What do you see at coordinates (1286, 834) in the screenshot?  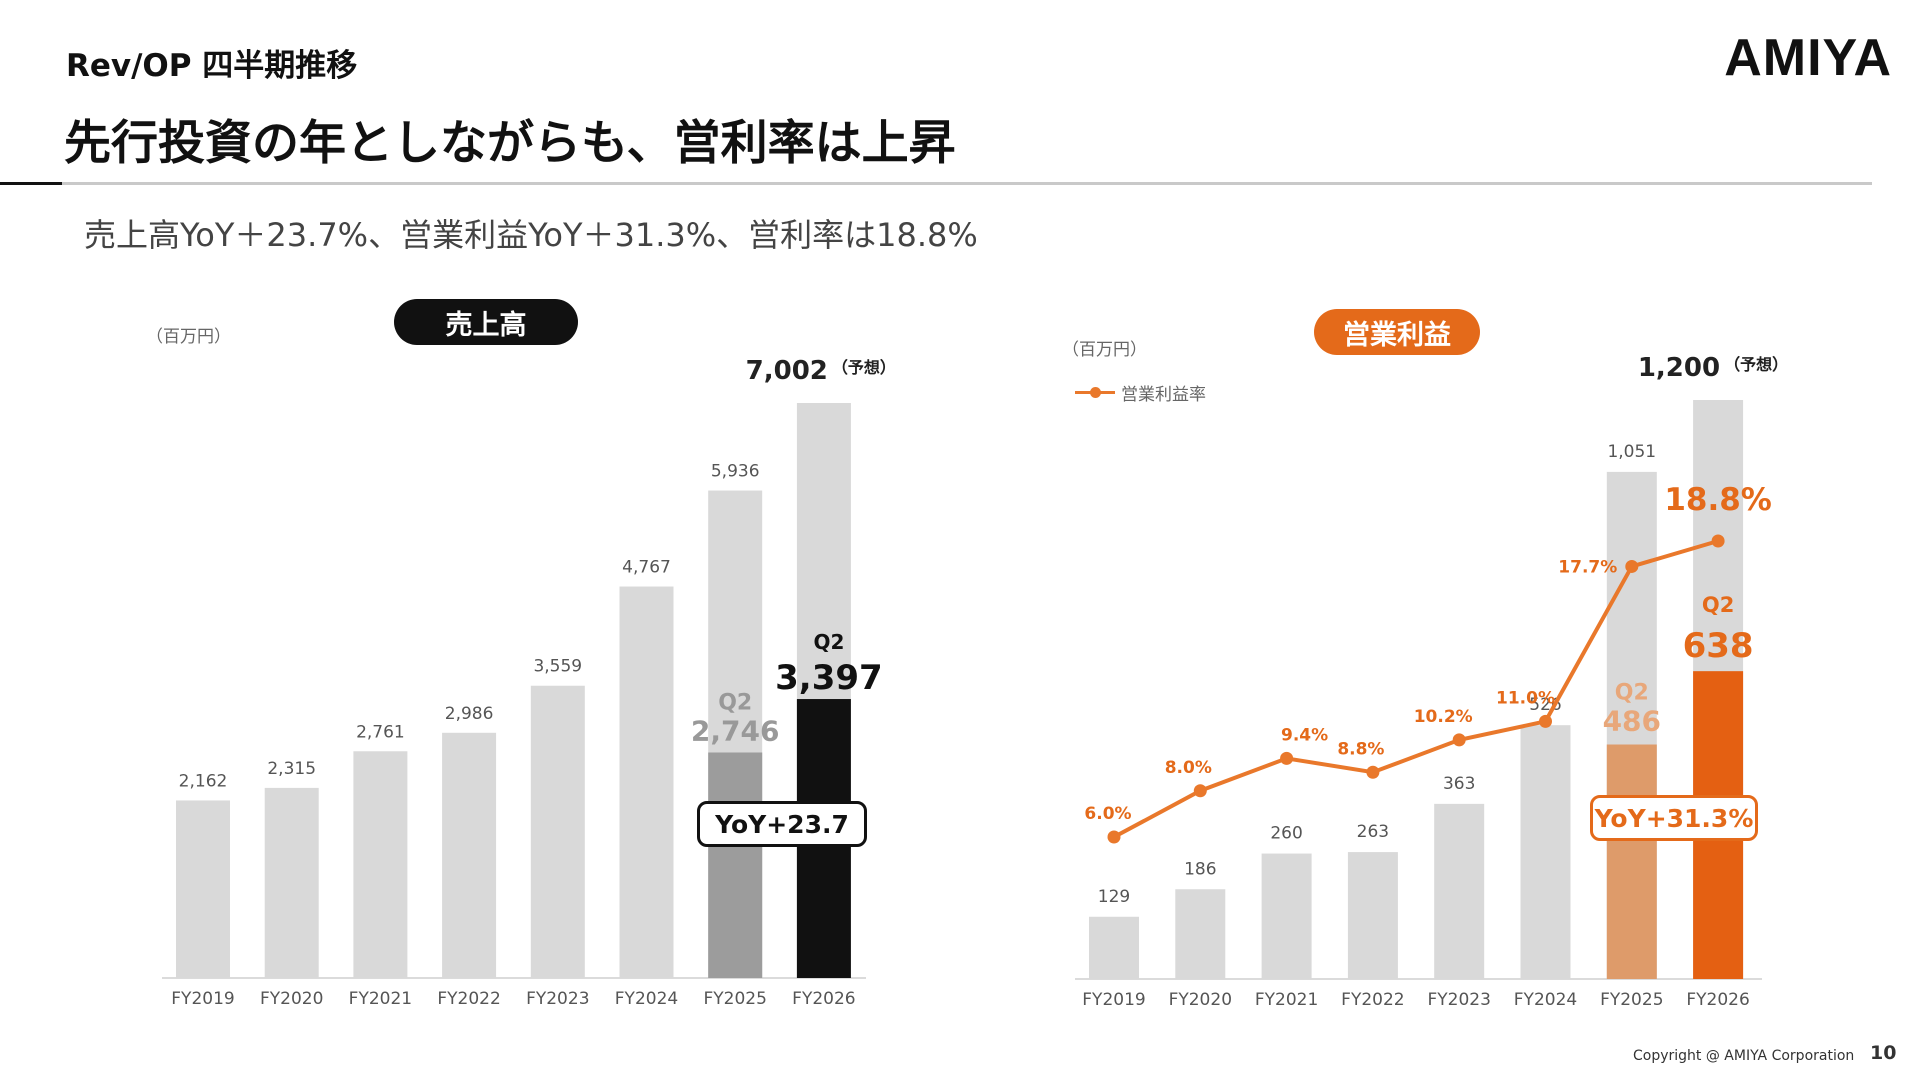 I see `op-value-label: 260` at bounding box center [1286, 834].